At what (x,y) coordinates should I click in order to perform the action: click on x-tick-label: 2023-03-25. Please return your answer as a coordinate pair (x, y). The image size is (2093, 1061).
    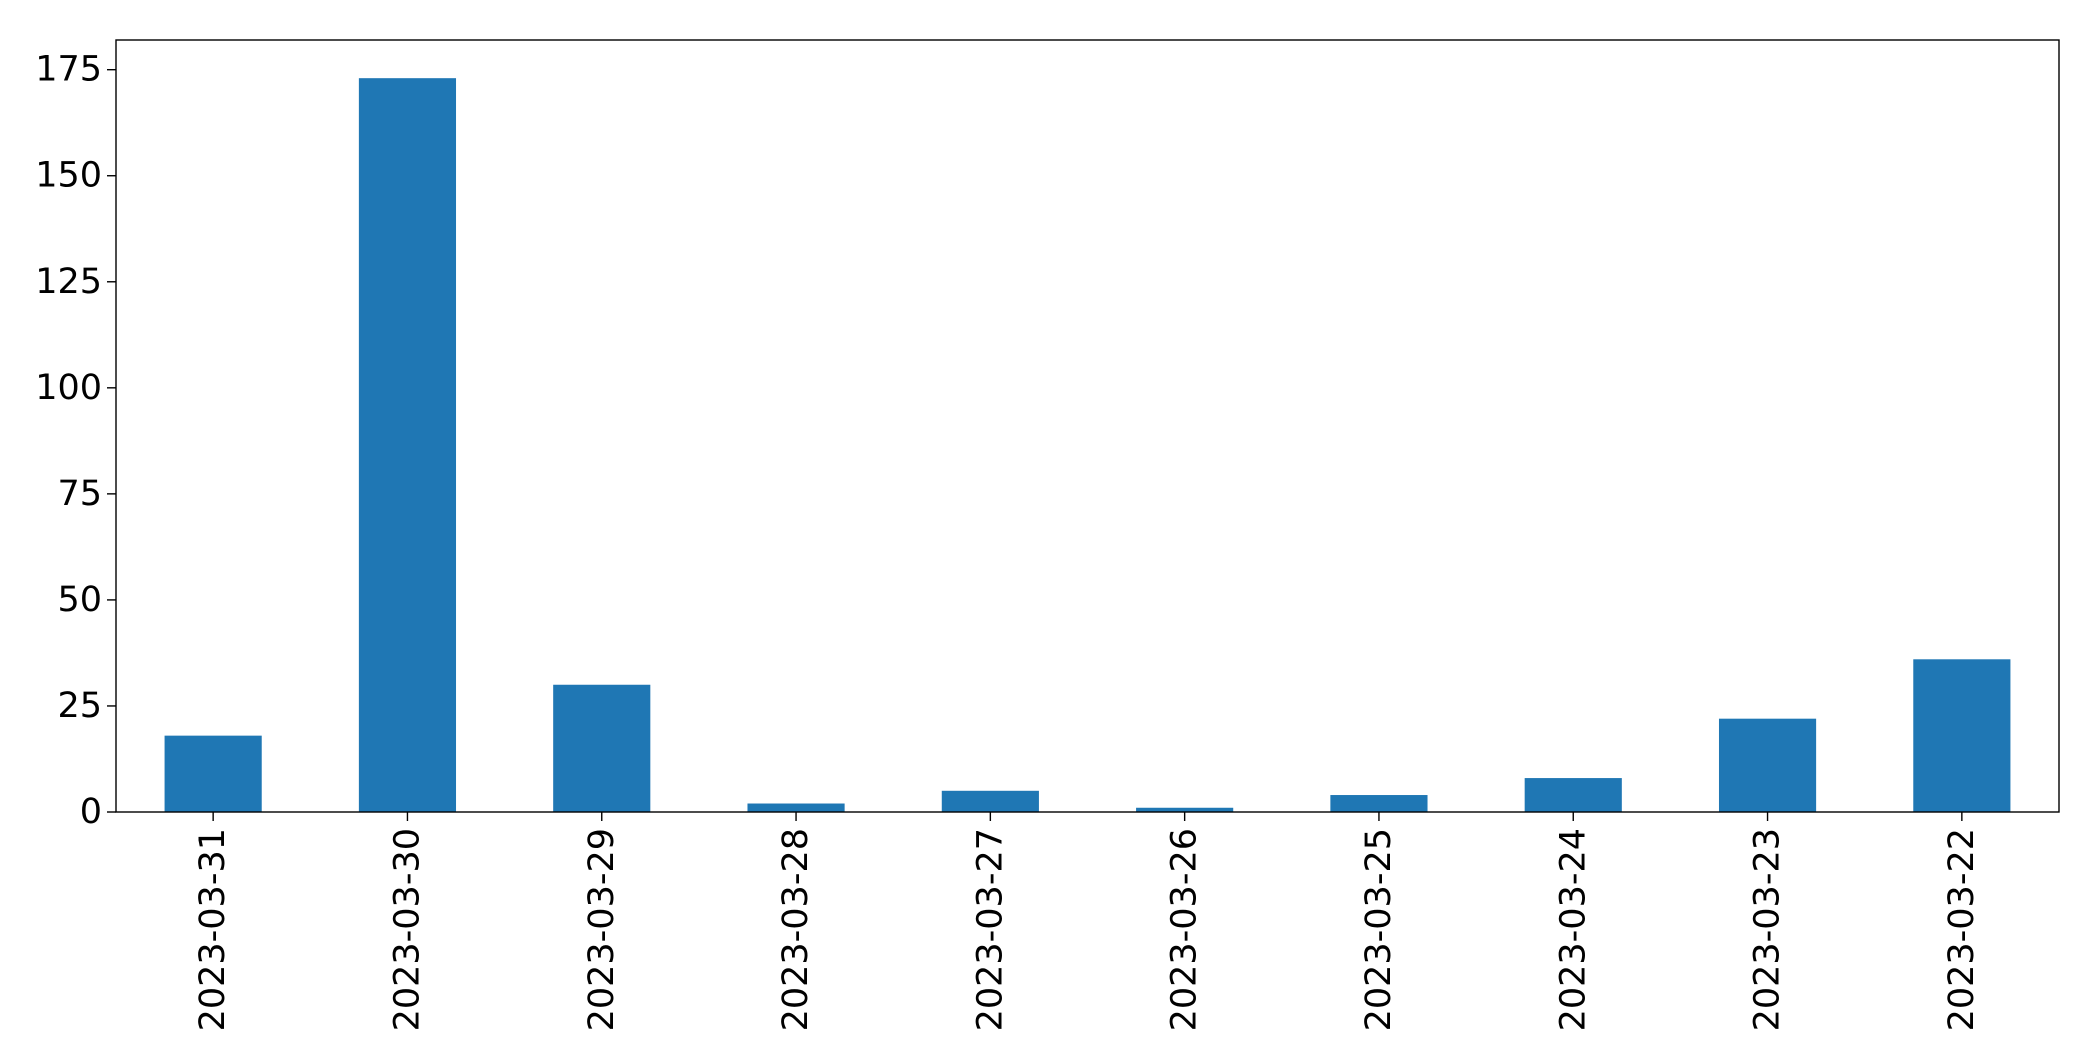
    Looking at the image, I should click on (1379, 929).